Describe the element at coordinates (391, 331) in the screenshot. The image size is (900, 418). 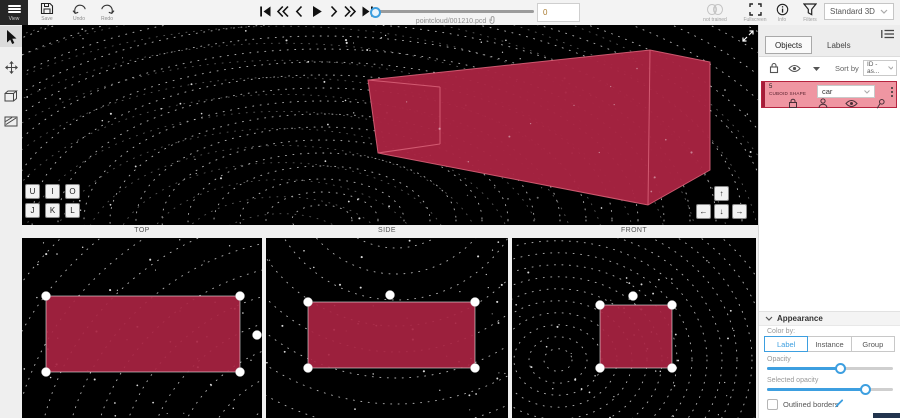
I see `box-annotation-side` at that location.